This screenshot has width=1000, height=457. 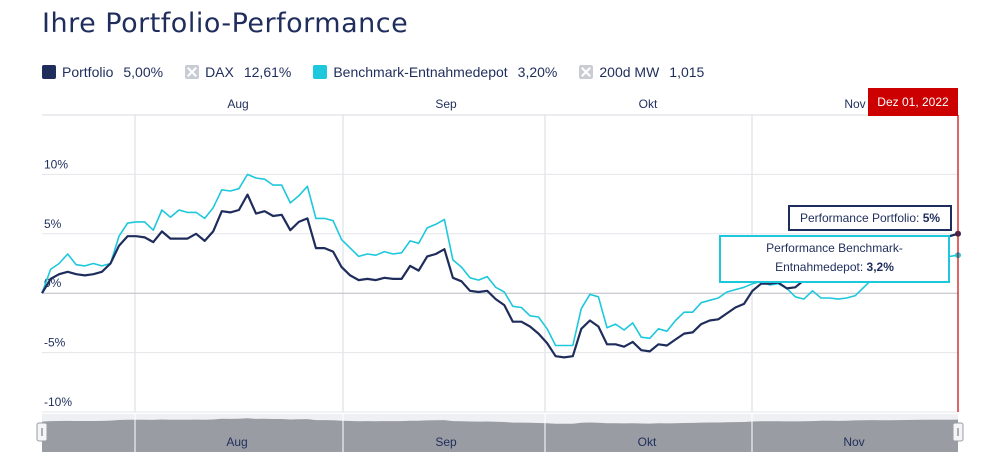 I want to click on tooltip-label: Entnahmedepot:, so click(x=819, y=267).